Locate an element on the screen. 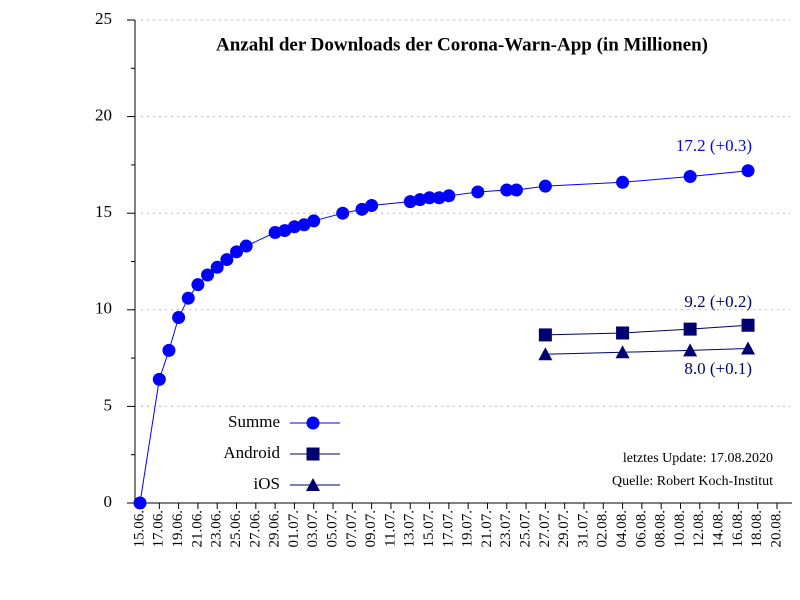 Image resolution: width=800 pixels, height=600 pixels. x-tick-label: 21.06. is located at coordinates (197, 529).